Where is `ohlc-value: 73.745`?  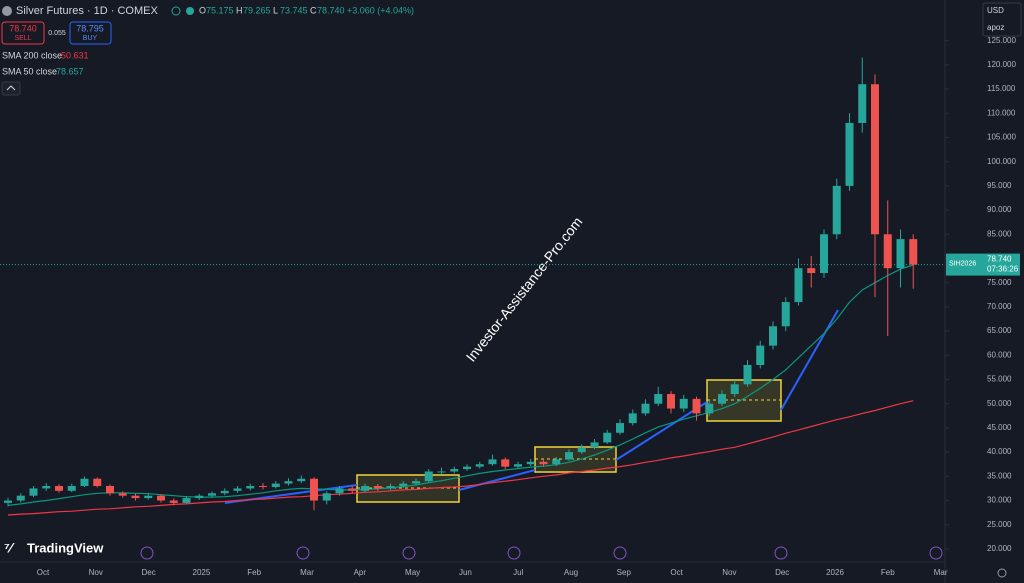 ohlc-value: 73.745 is located at coordinates (294, 10).